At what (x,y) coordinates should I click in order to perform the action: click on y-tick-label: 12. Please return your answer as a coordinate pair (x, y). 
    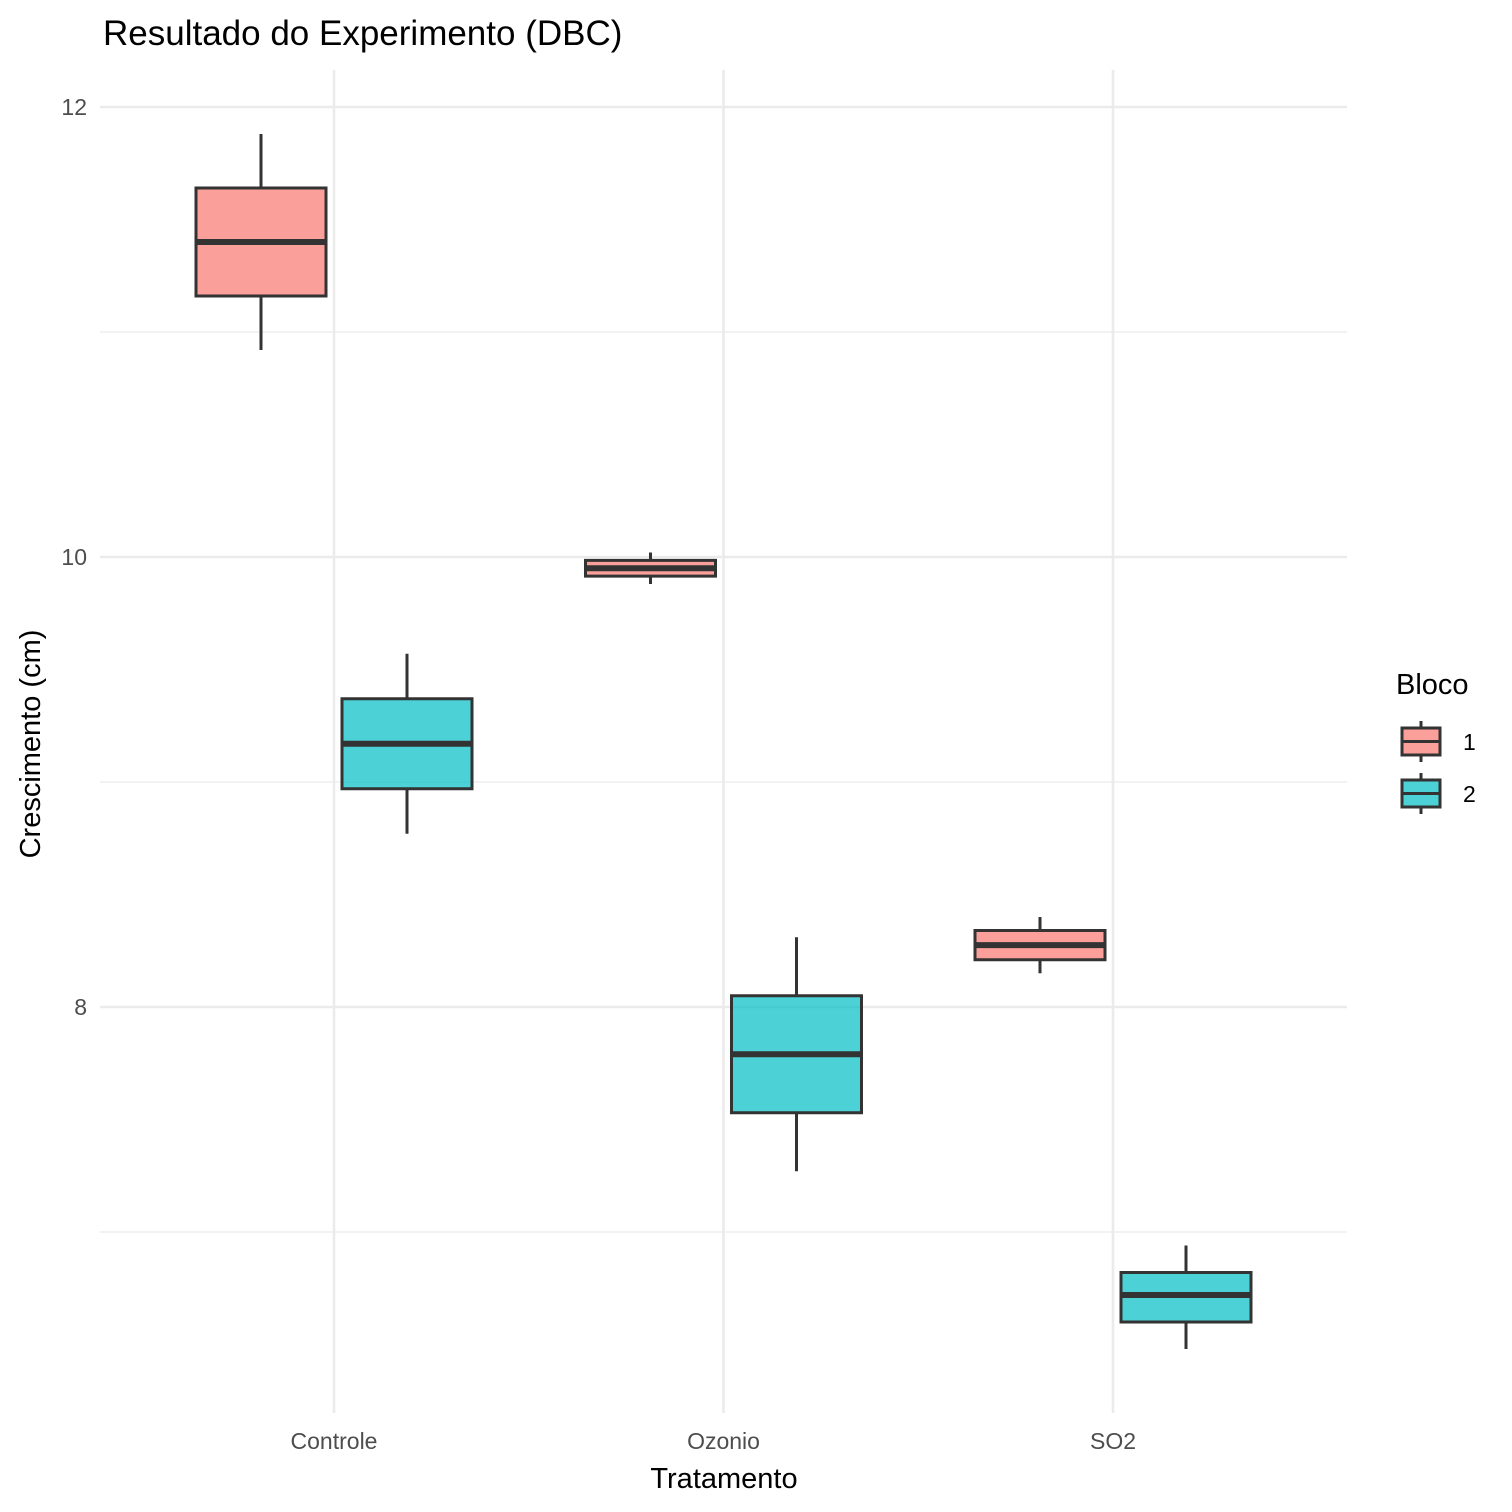
    Looking at the image, I should click on (74, 107).